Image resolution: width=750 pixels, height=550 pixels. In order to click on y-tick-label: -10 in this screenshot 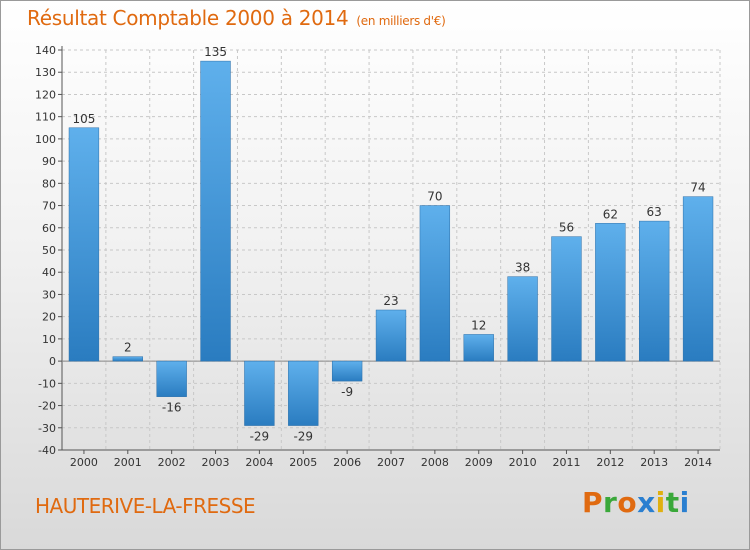, I will do `click(47, 383)`.